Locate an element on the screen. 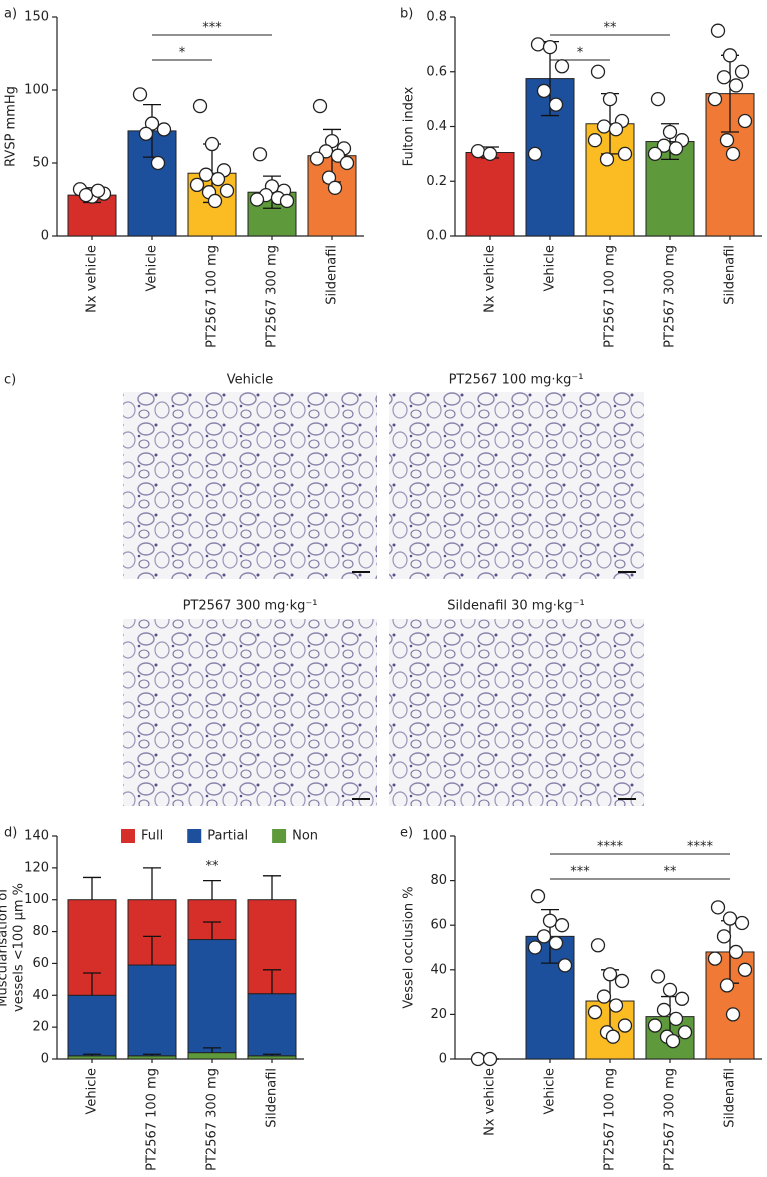 The height and width of the screenshot is (1177, 767). micrograph-title: PT2567 100 mg·kg⁻¹ is located at coordinates (516, 380).